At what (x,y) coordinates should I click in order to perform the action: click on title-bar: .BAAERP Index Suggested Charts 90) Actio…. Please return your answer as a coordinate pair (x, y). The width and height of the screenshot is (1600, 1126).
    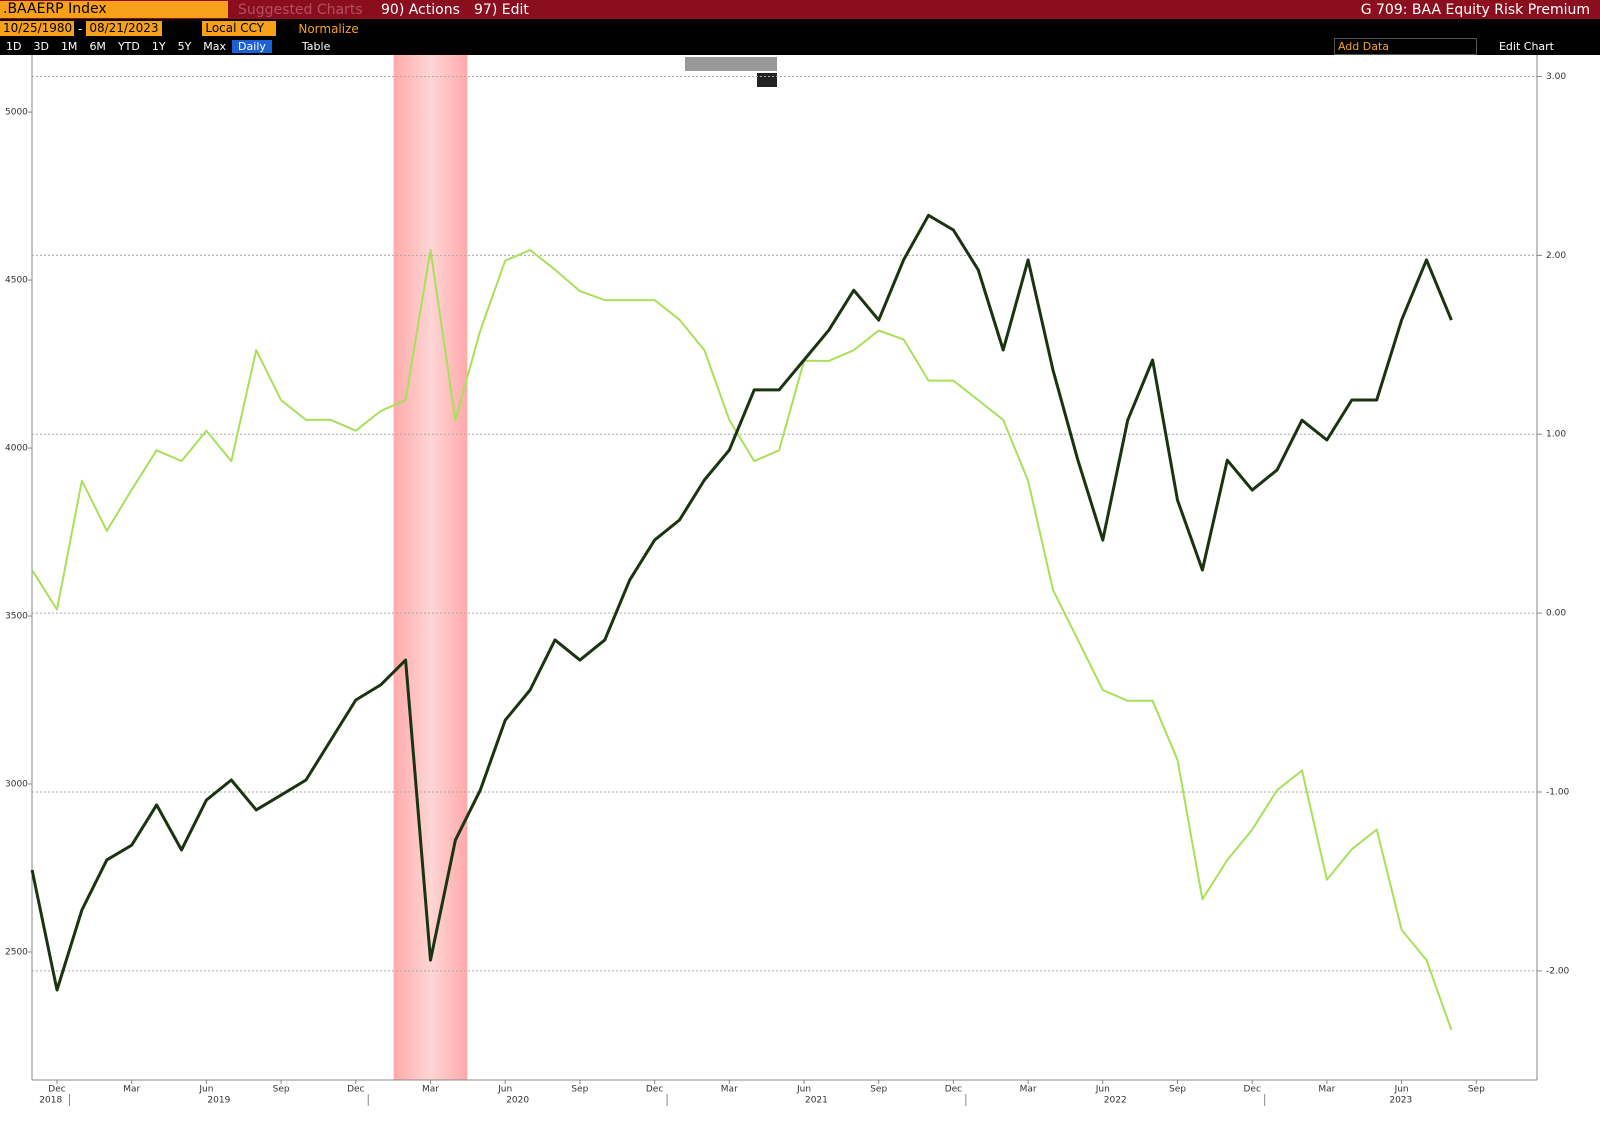
    Looking at the image, I should click on (800, 9).